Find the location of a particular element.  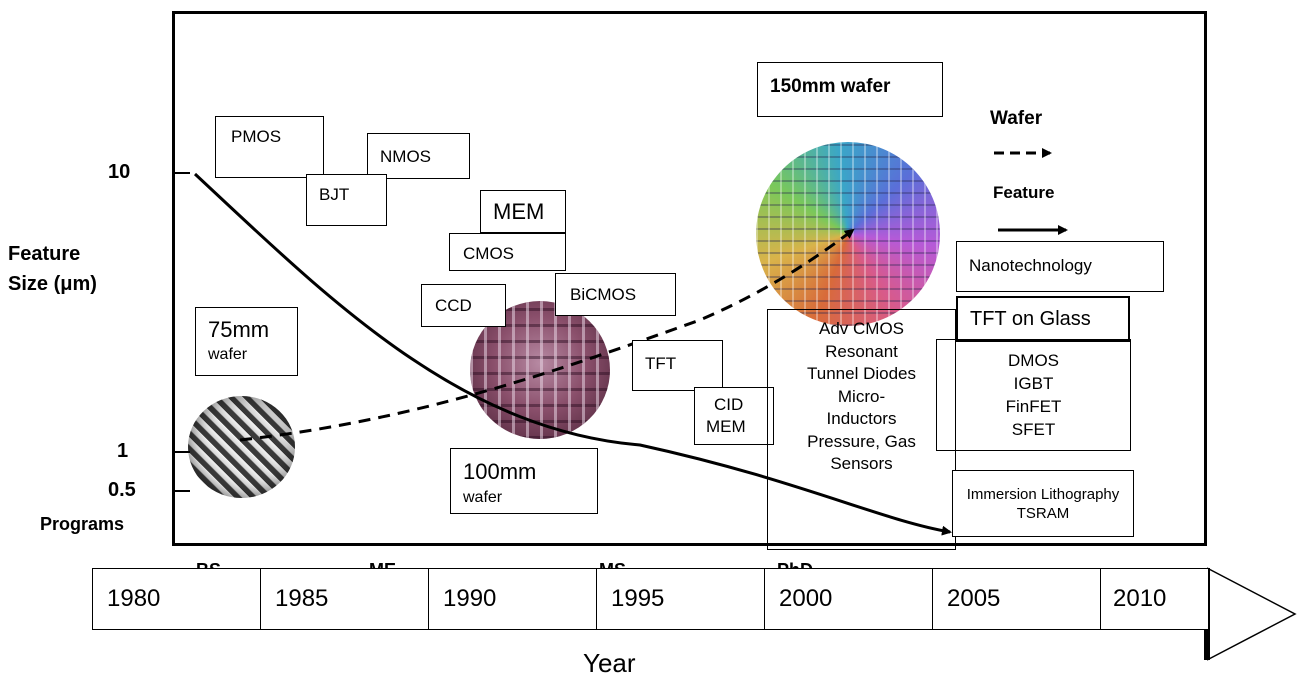

y-tick-0-5: 0.5 is located at coordinates (122, 490).